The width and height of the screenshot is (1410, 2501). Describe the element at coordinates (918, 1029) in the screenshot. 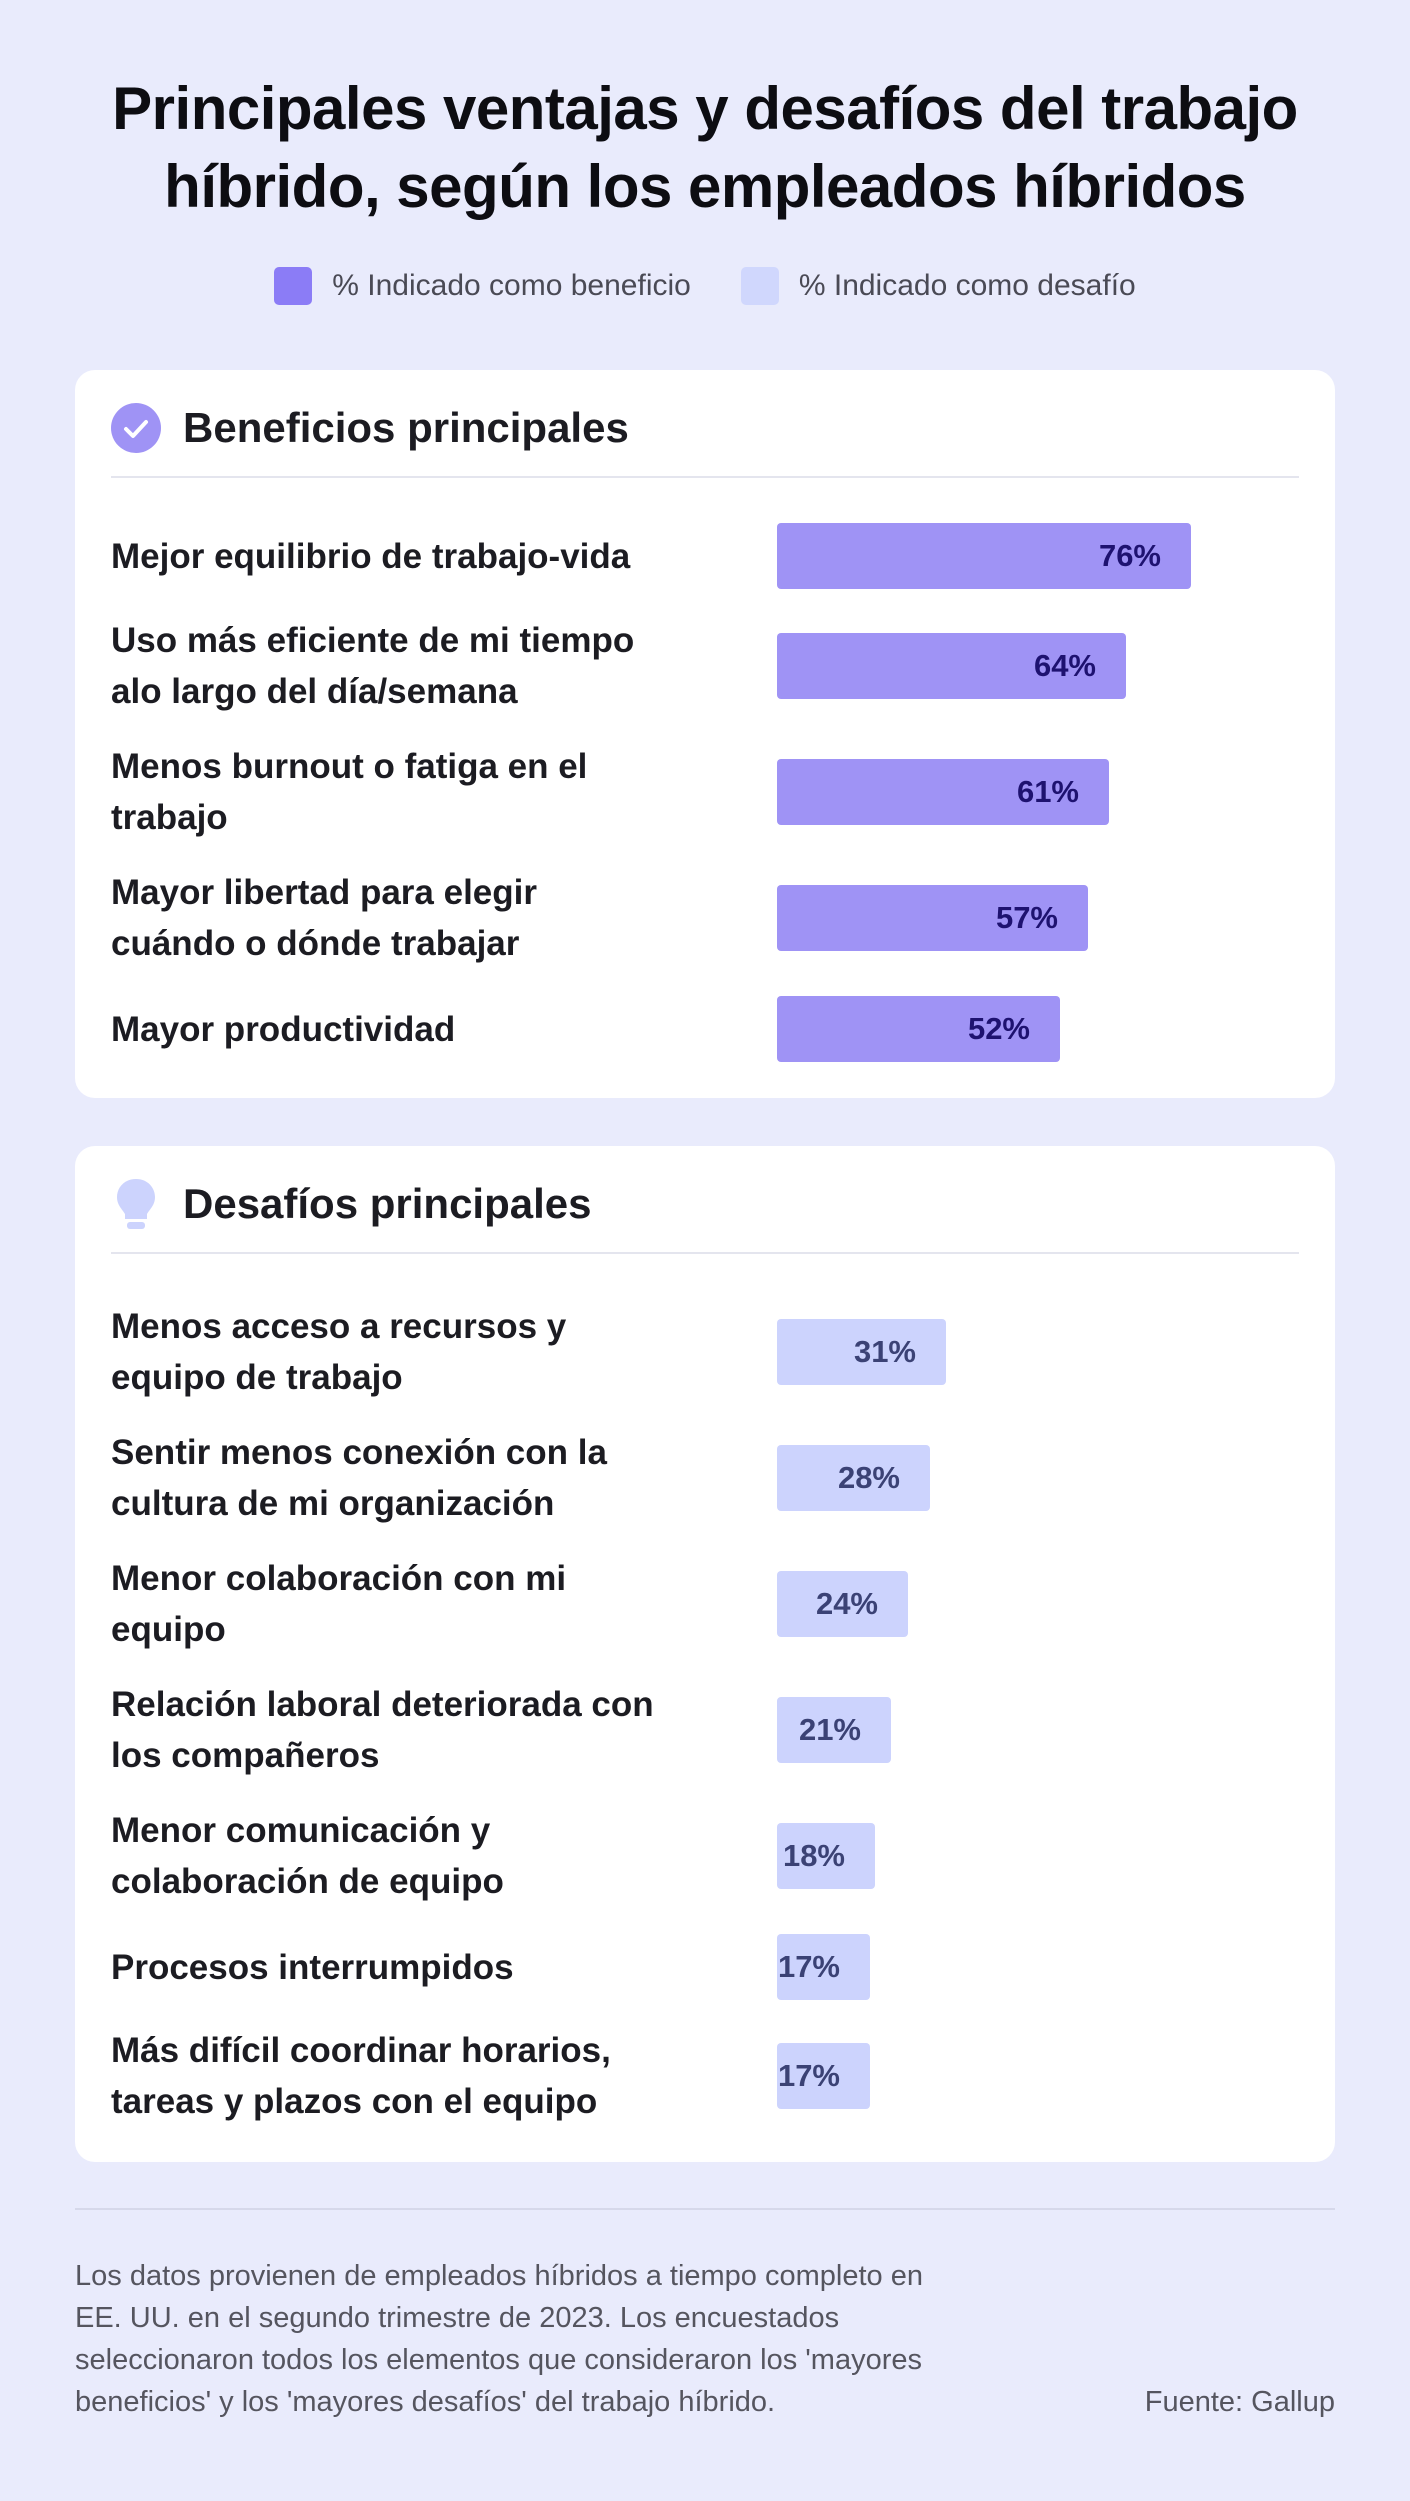

I see `benefit-bar: 52%` at that location.